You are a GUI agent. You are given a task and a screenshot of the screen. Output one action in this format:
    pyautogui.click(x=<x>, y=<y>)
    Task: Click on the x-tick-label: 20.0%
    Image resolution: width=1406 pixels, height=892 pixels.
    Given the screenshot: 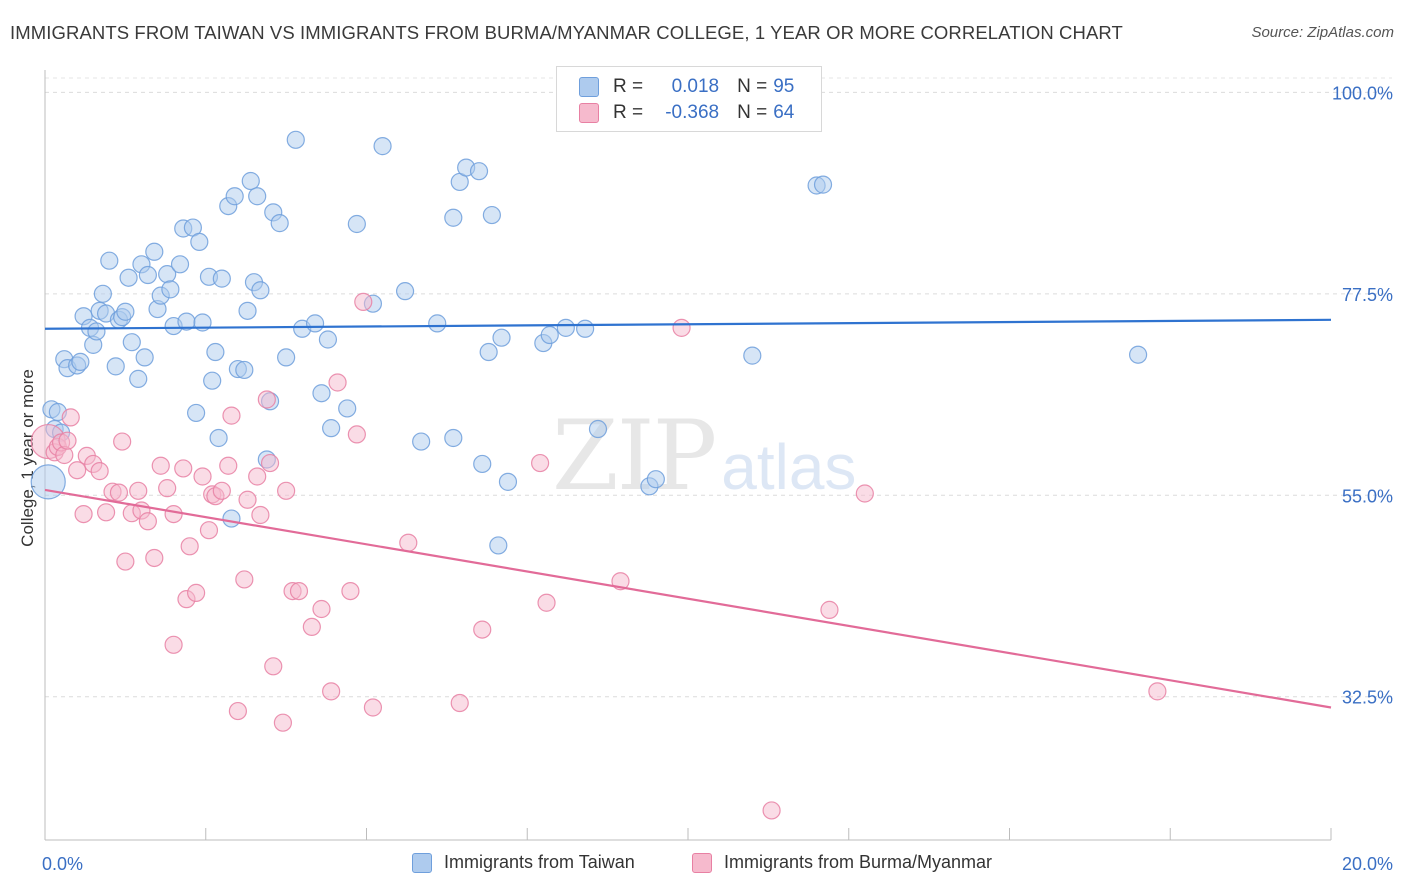 What is the action you would take?
    pyautogui.click(x=1367, y=864)
    